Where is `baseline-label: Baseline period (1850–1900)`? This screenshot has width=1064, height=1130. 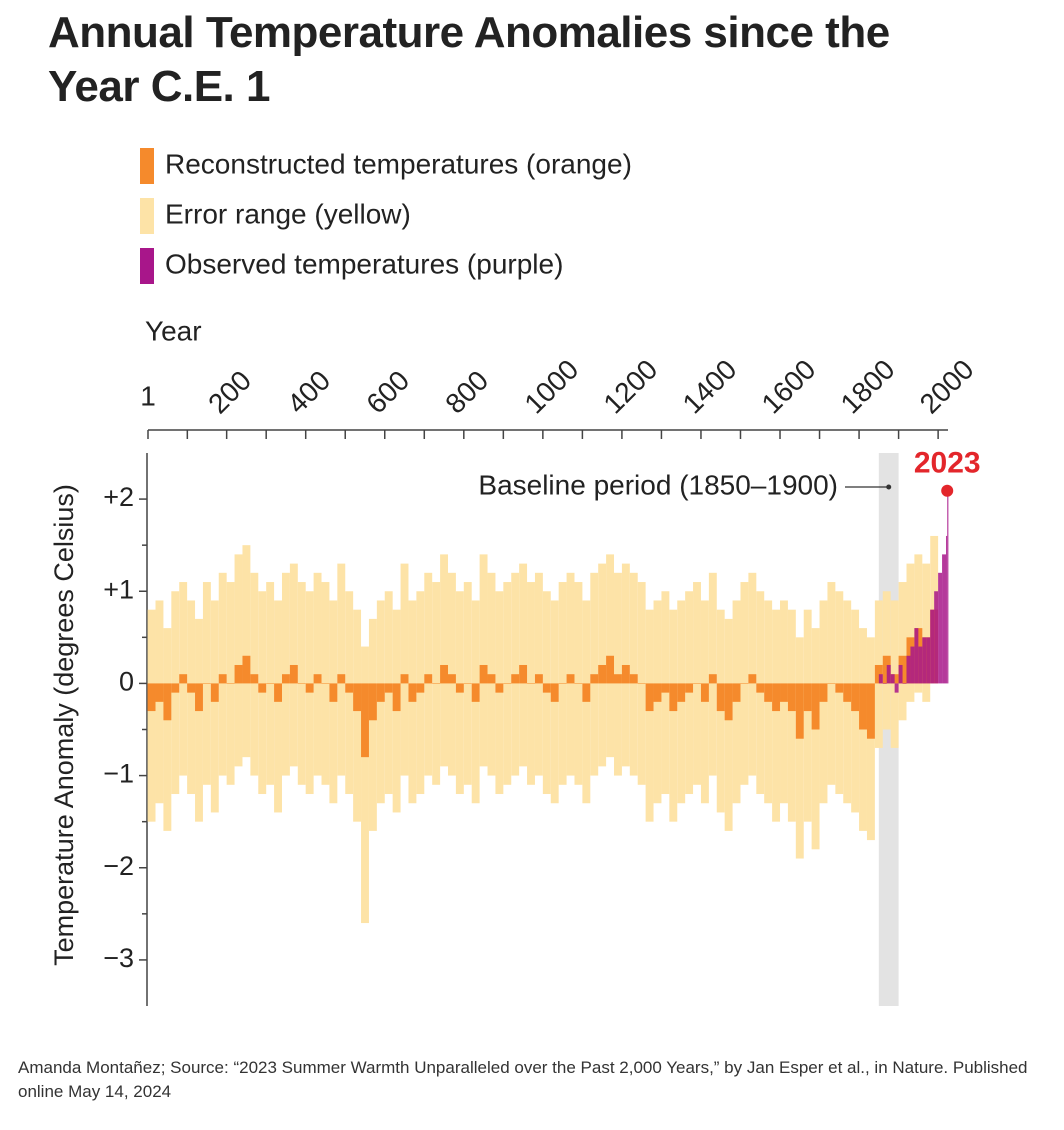 baseline-label: Baseline period (1850–1900) is located at coordinates (658, 484).